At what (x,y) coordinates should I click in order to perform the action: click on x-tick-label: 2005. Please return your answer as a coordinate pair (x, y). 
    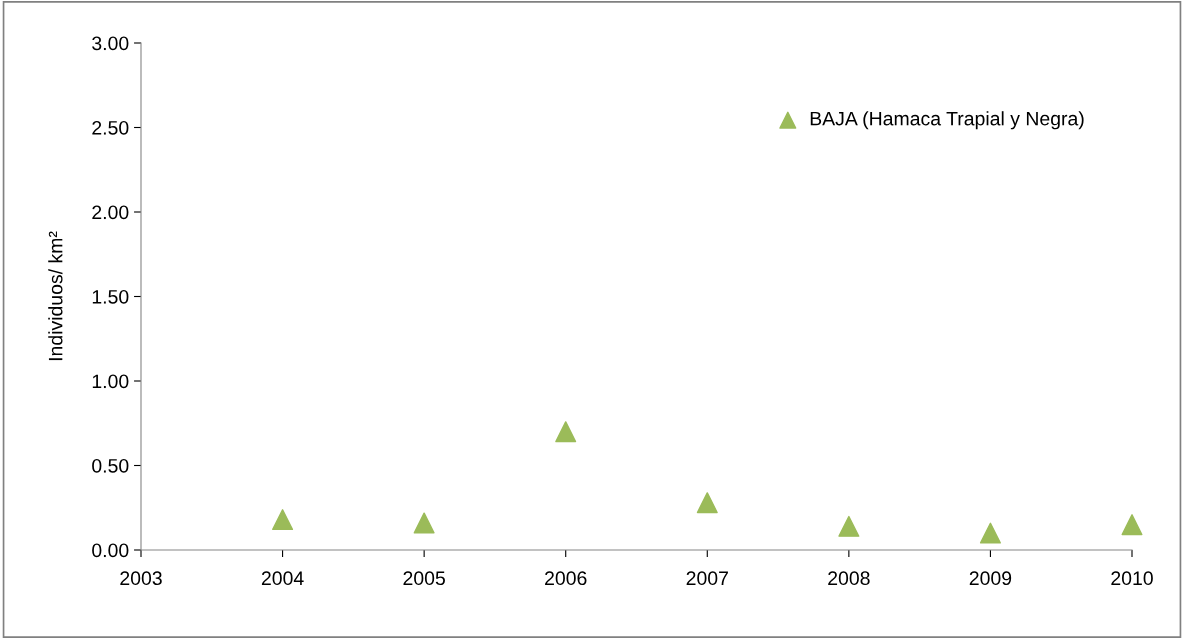
    Looking at the image, I should click on (424, 578).